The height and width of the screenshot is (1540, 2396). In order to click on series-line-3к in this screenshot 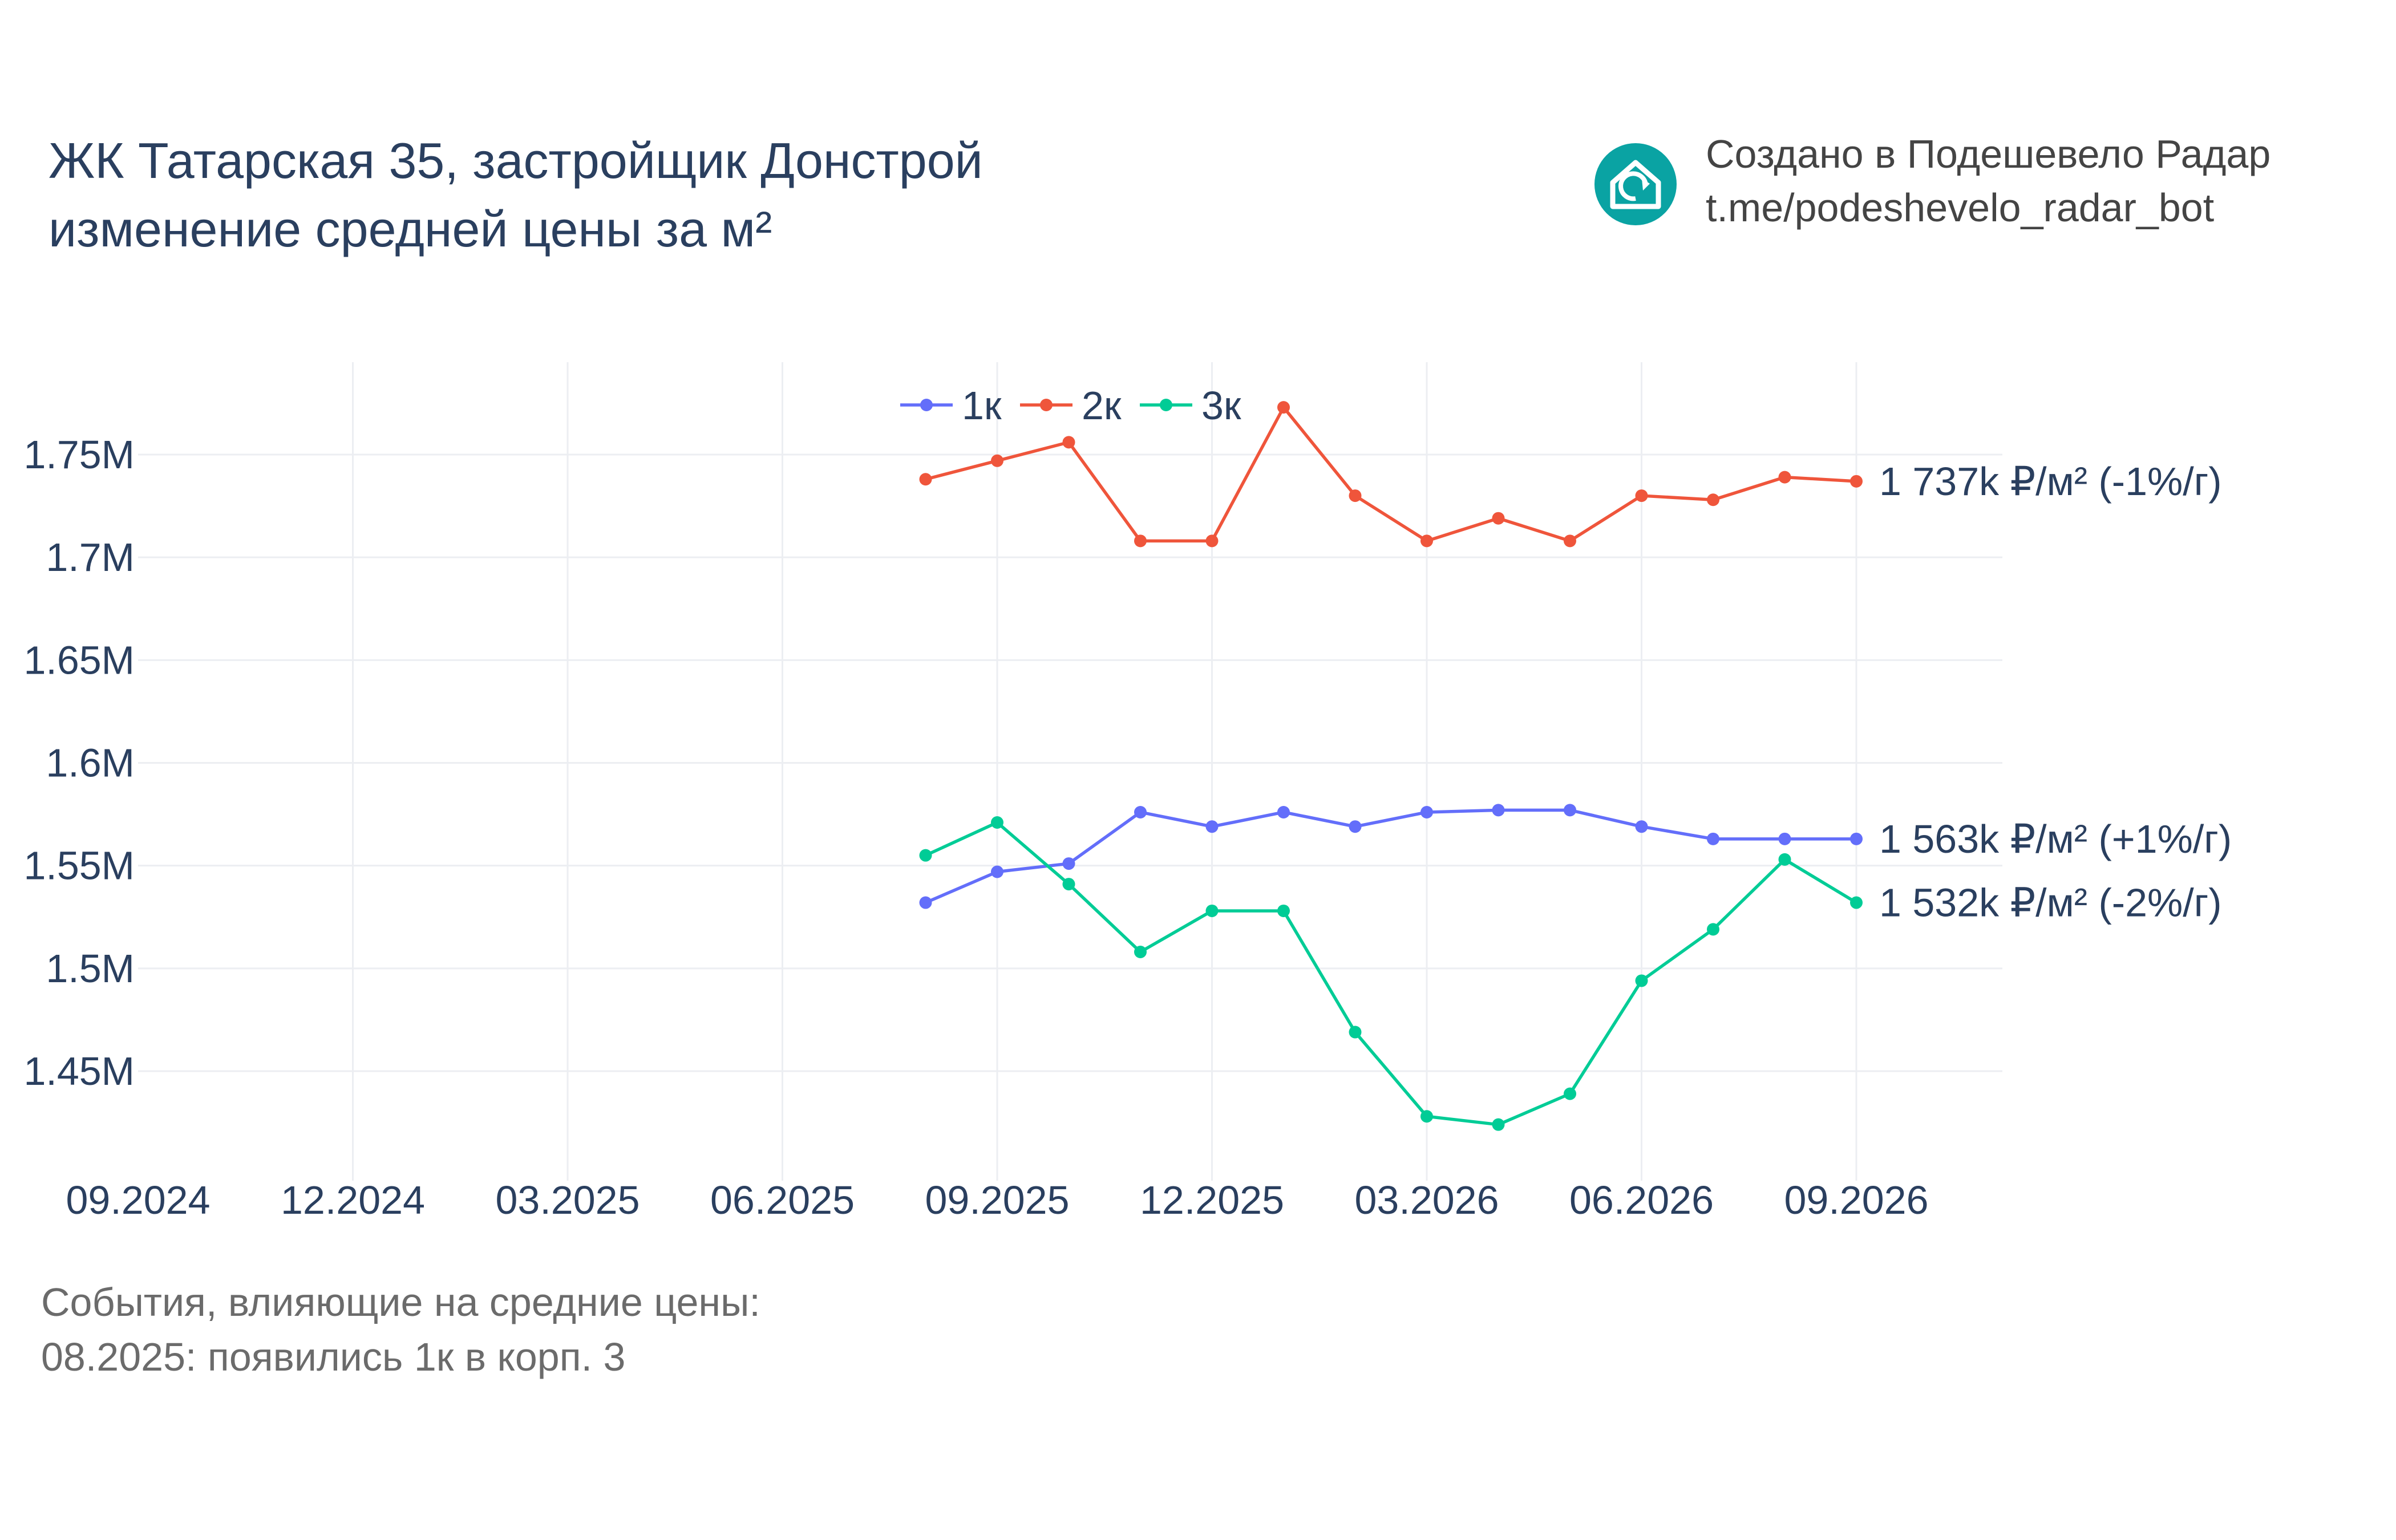, I will do `click(1391, 973)`.